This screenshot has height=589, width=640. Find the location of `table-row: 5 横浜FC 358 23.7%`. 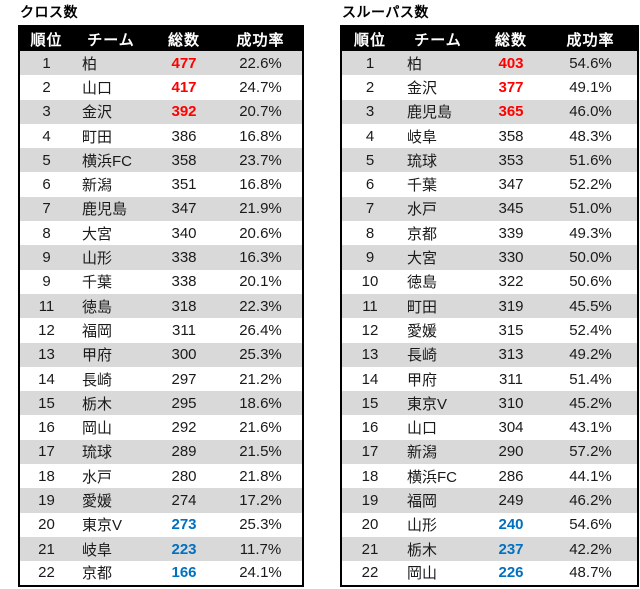

table-row: 5 横浜FC 358 23.7% is located at coordinates (161, 160).